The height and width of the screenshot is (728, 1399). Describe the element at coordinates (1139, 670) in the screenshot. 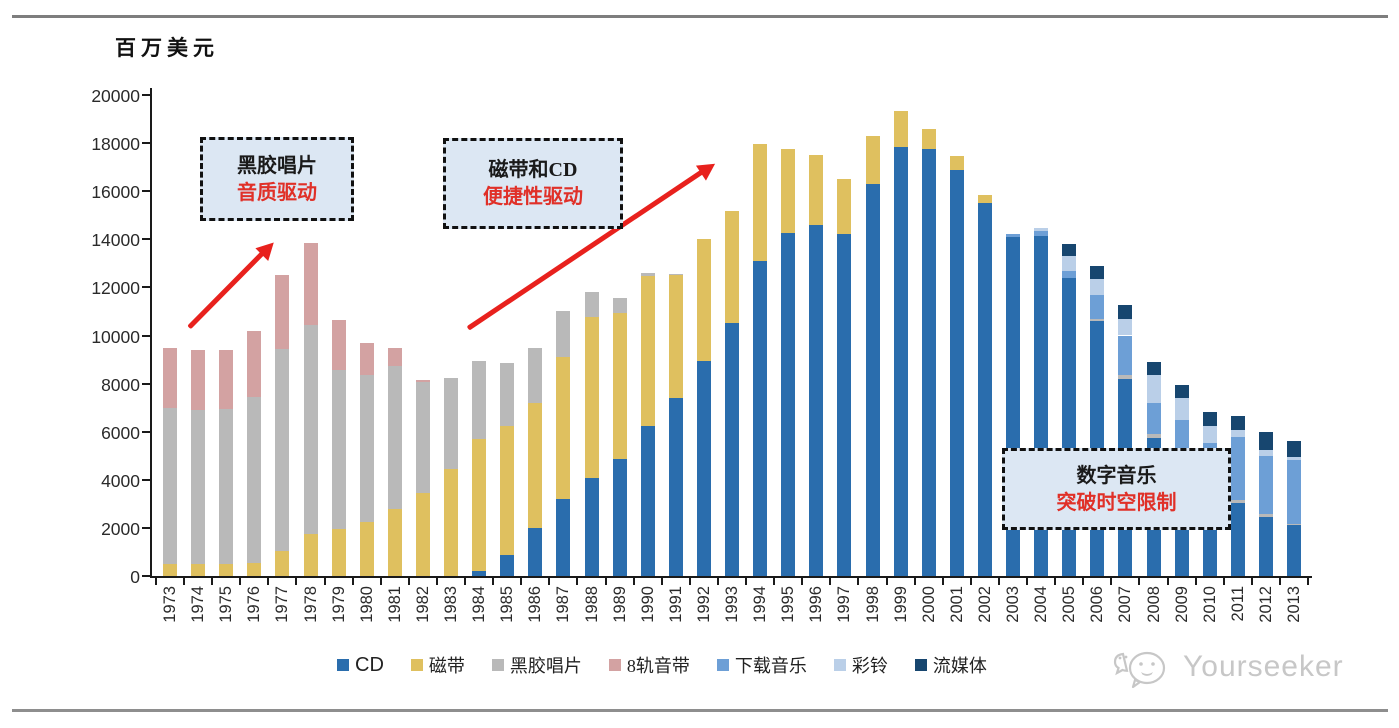

I see `wechat-icon` at that location.